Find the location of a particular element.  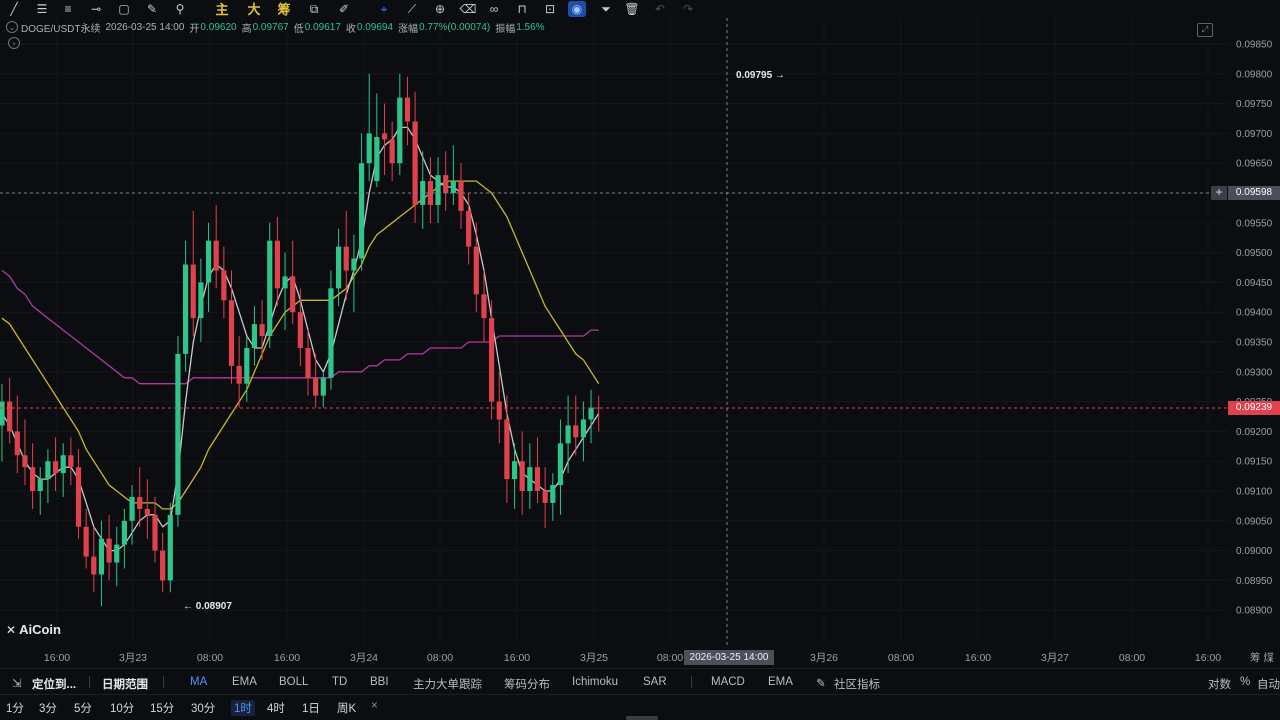

pencil-icon: ✎ is located at coordinates (152, 9).